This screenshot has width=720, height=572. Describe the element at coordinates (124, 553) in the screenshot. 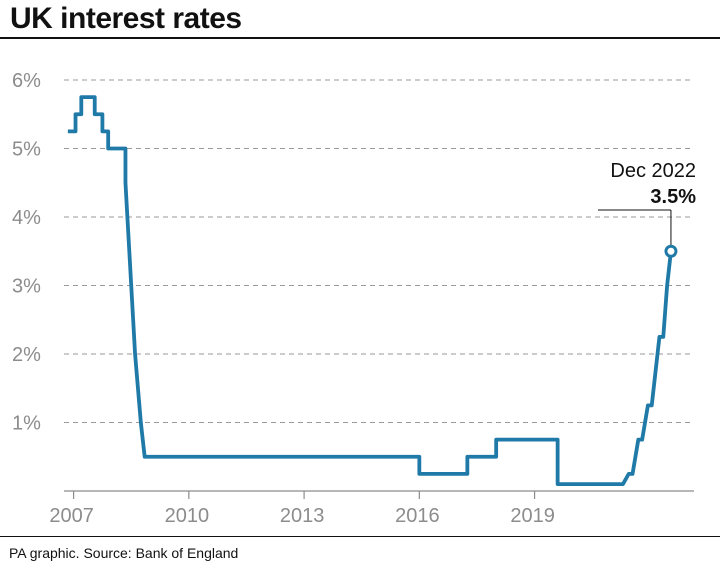

I see `source-credit: PA graphic. Source: Bank of England` at that location.